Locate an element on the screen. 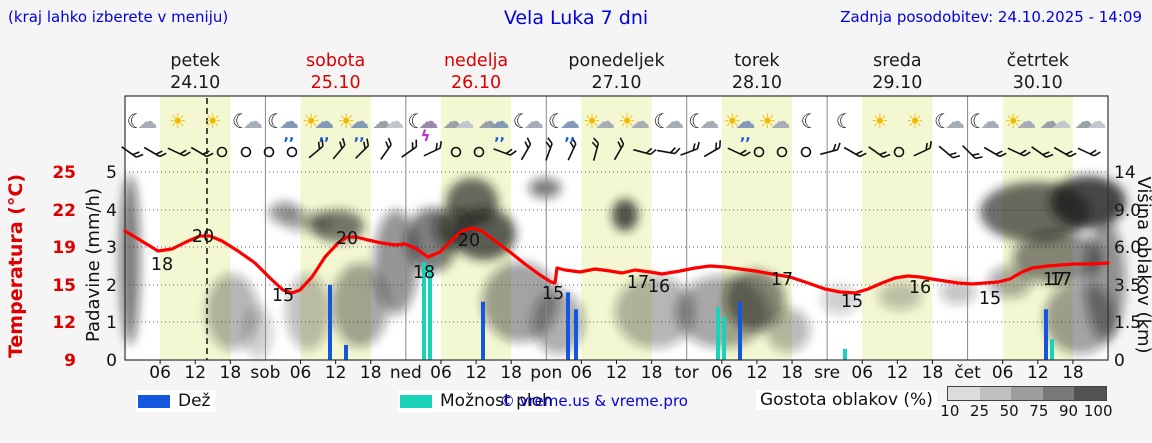 The height and width of the screenshot is (443, 1152). day-abbrev-label: pon is located at coordinates (546, 373).